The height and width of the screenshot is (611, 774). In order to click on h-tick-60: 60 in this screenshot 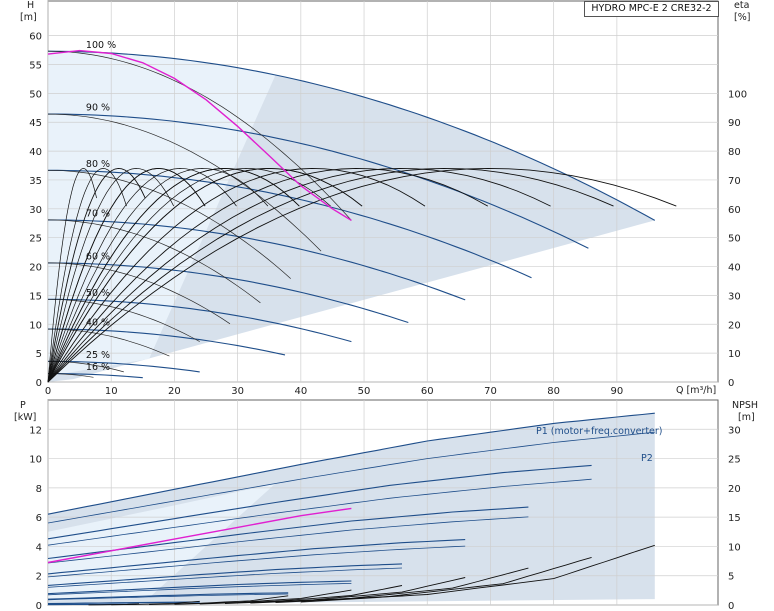, I will do `click(35, 37)`.